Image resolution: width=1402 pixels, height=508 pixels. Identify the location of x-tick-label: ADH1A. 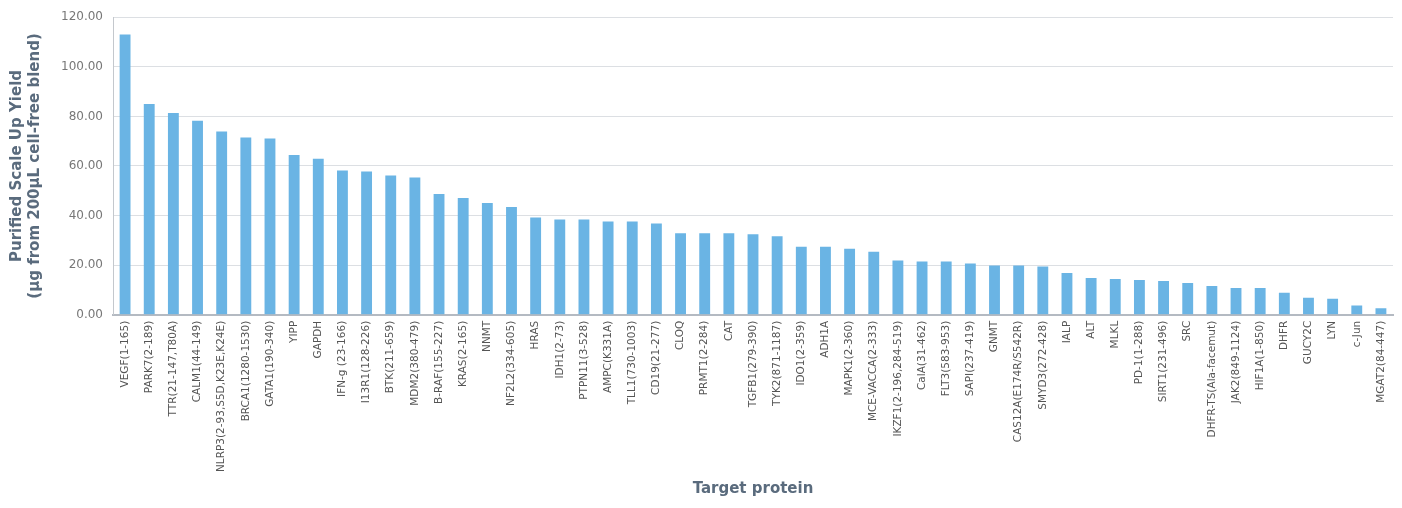
(824, 338).